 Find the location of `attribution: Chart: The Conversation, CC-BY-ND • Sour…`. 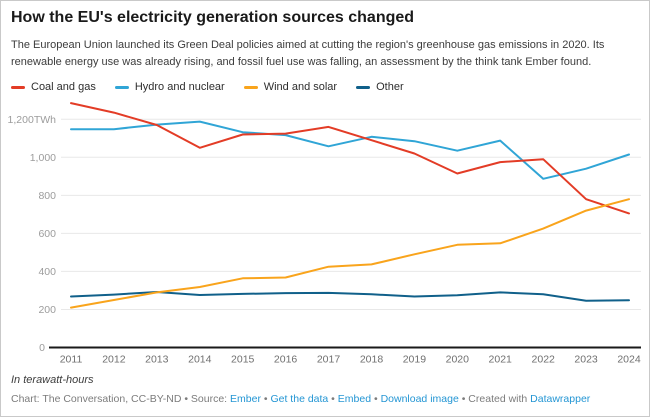

attribution: Chart: The Conversation, CC-BY-ND • Sour… is located at coordinates (300, 399).